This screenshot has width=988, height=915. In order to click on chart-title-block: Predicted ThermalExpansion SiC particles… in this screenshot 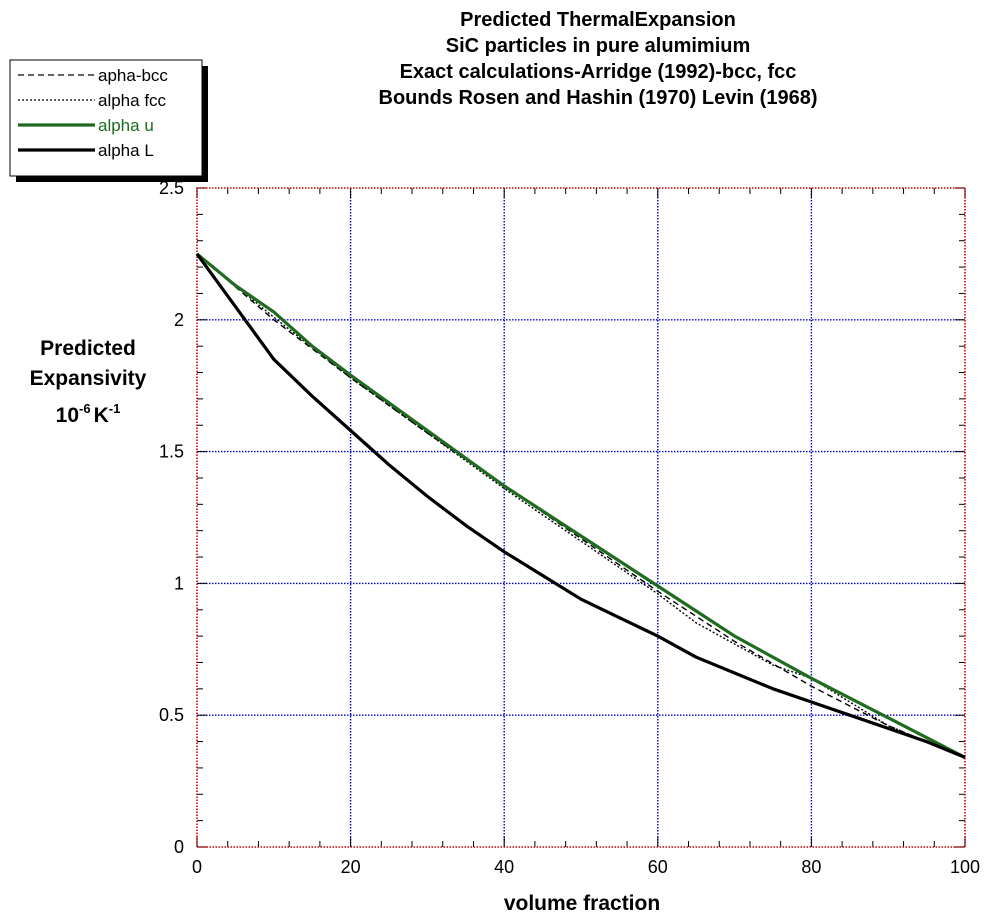, I will do `click(598, 59)`.